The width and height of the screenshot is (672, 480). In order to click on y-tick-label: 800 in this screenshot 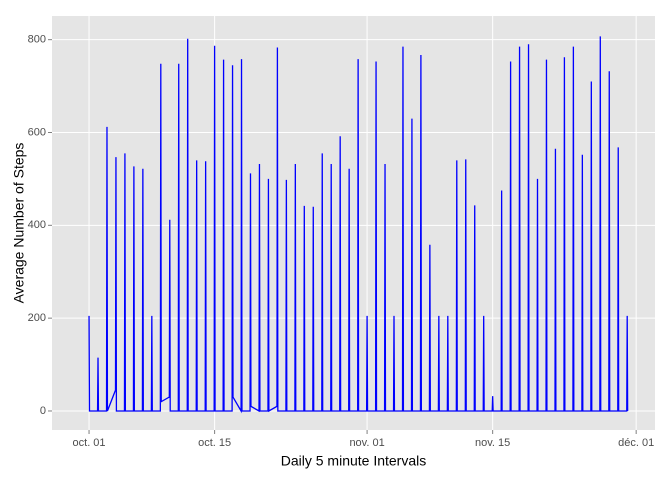, I will do `click(37, 40)`.